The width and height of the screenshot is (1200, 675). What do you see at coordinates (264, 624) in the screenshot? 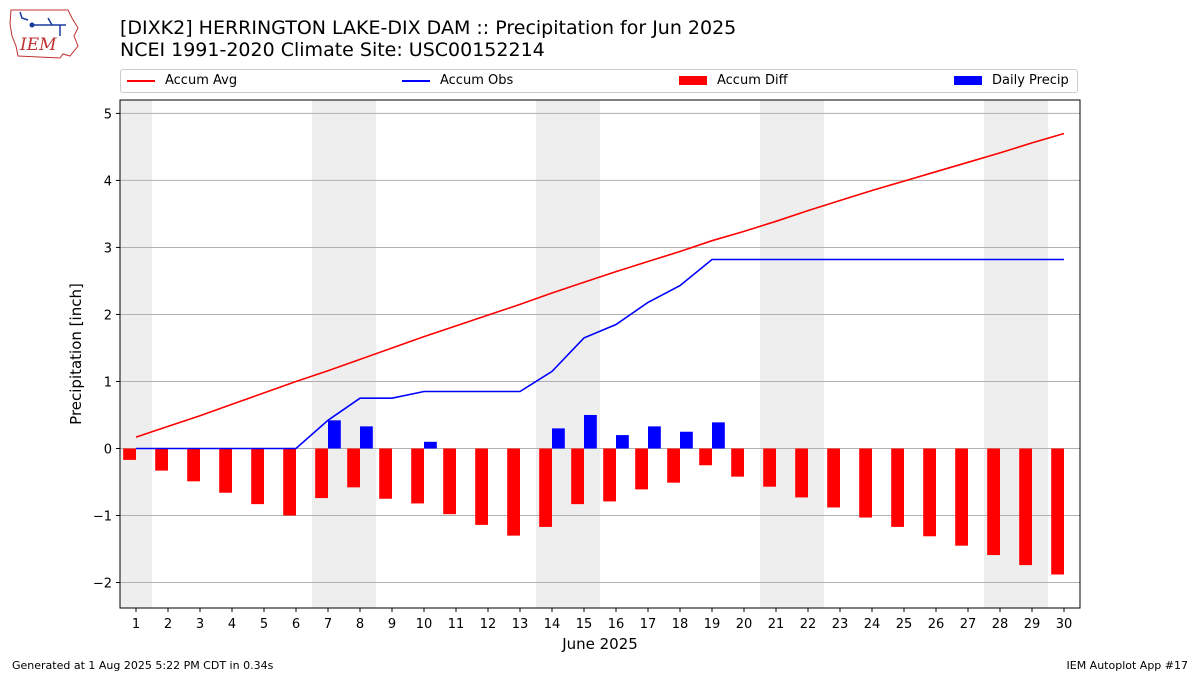
I see `x-tick-label: 5` at bounding box center [264, 624].